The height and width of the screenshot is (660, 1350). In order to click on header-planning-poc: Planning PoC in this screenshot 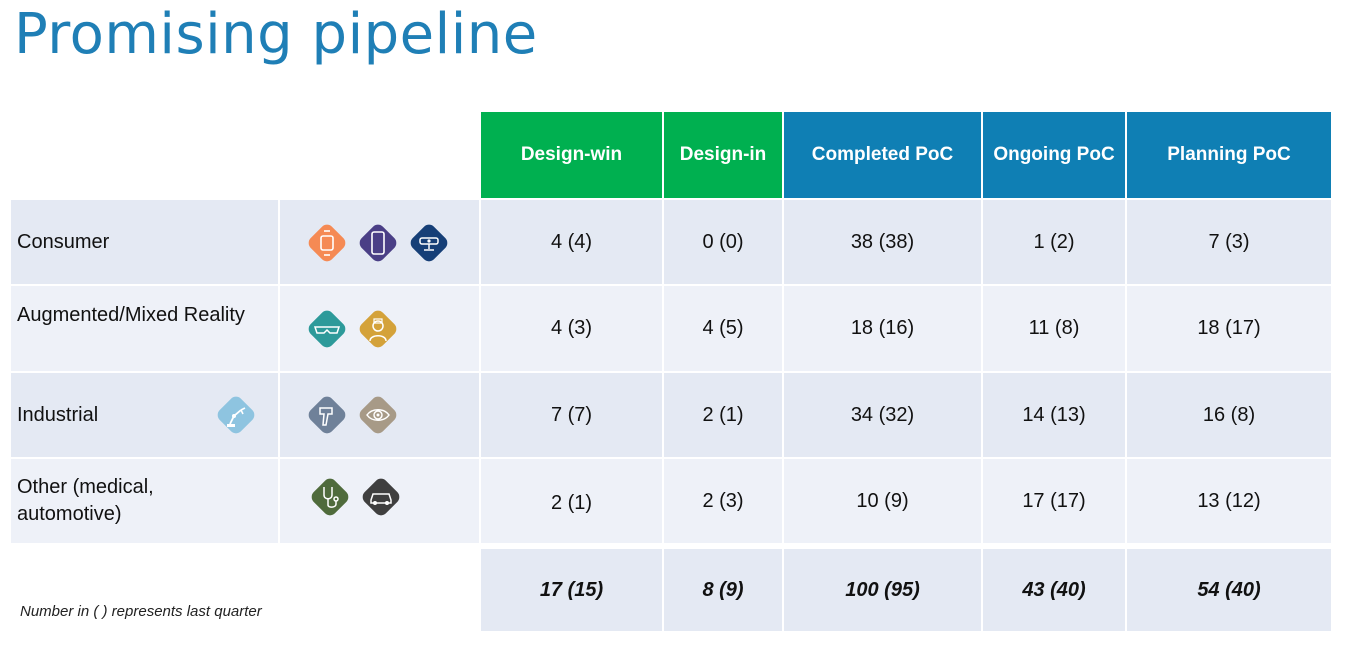, I will do `click(1229, 155)`.